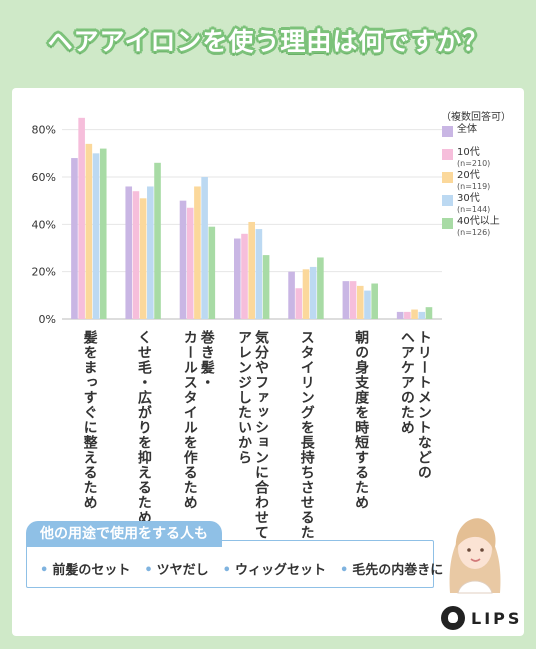 The width and height of the screenshot is (536, 649). Describe the element at coordinates (474, 186) in the screenshot. I see `legend-sample-size: (n=119)` at that location.